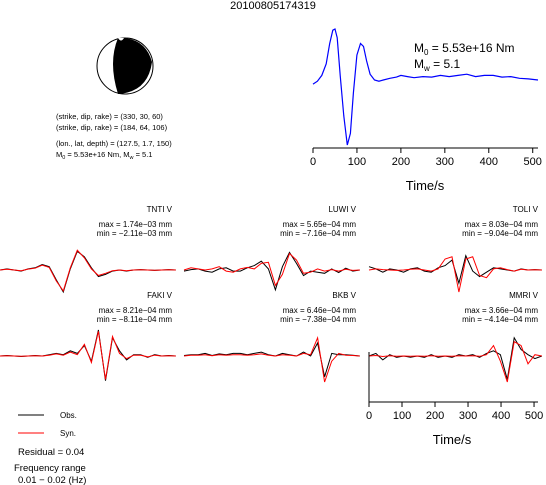 The width and height of the screenshot is (546, 485). I want to click on station-min: min = −9.04e−04 mm, so click(500, 233).